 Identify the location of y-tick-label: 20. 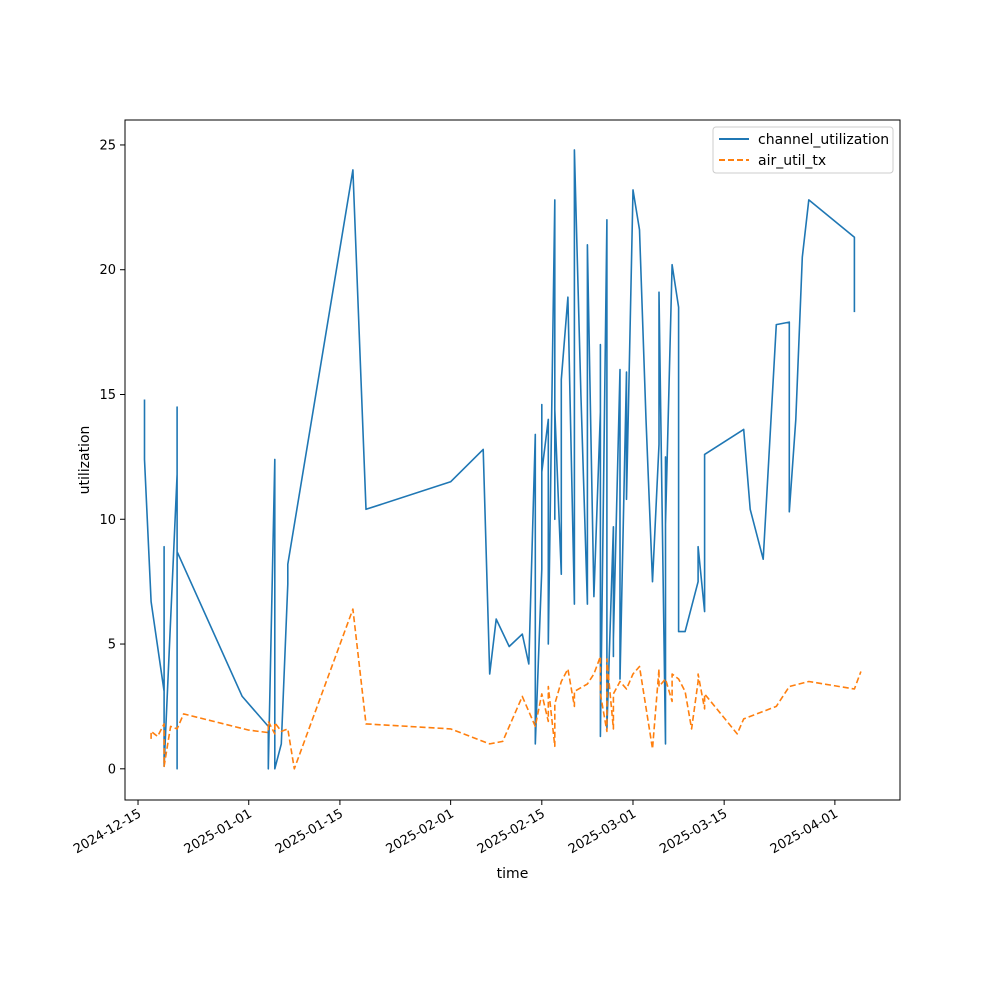
(107, 270).